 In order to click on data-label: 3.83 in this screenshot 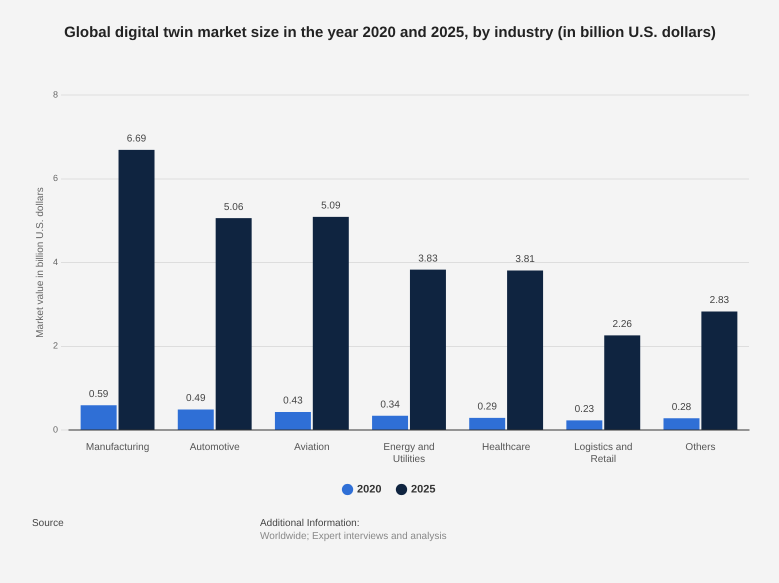, I will do `click(428, 258)`.